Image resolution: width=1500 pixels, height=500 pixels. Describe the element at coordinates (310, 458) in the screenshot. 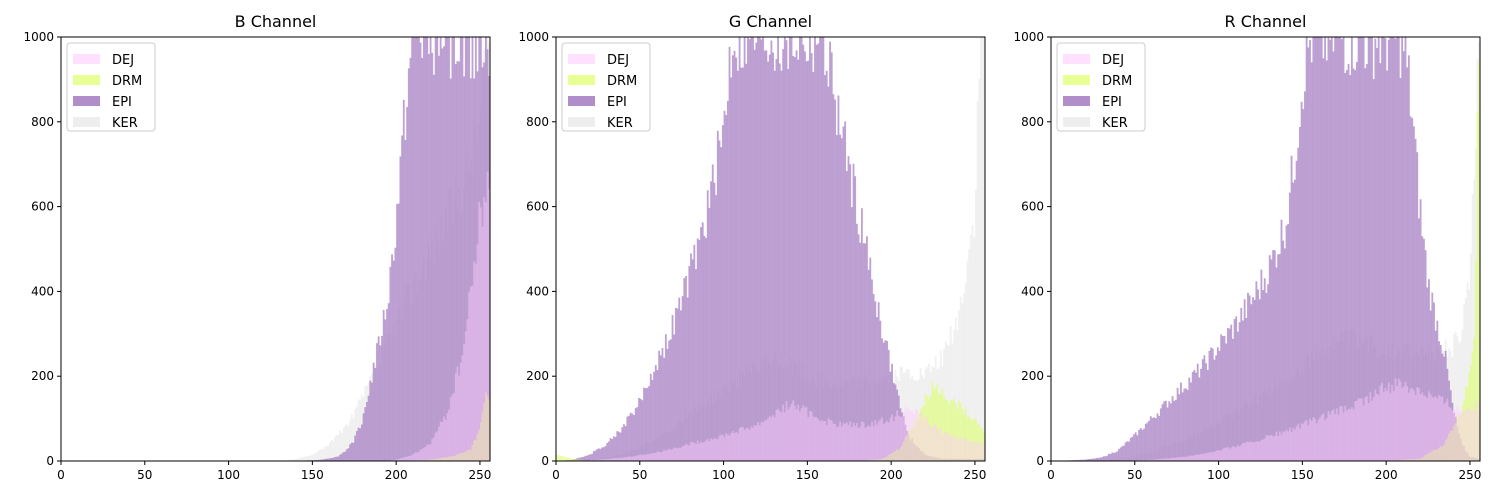

I see `bar-ker` at that location.